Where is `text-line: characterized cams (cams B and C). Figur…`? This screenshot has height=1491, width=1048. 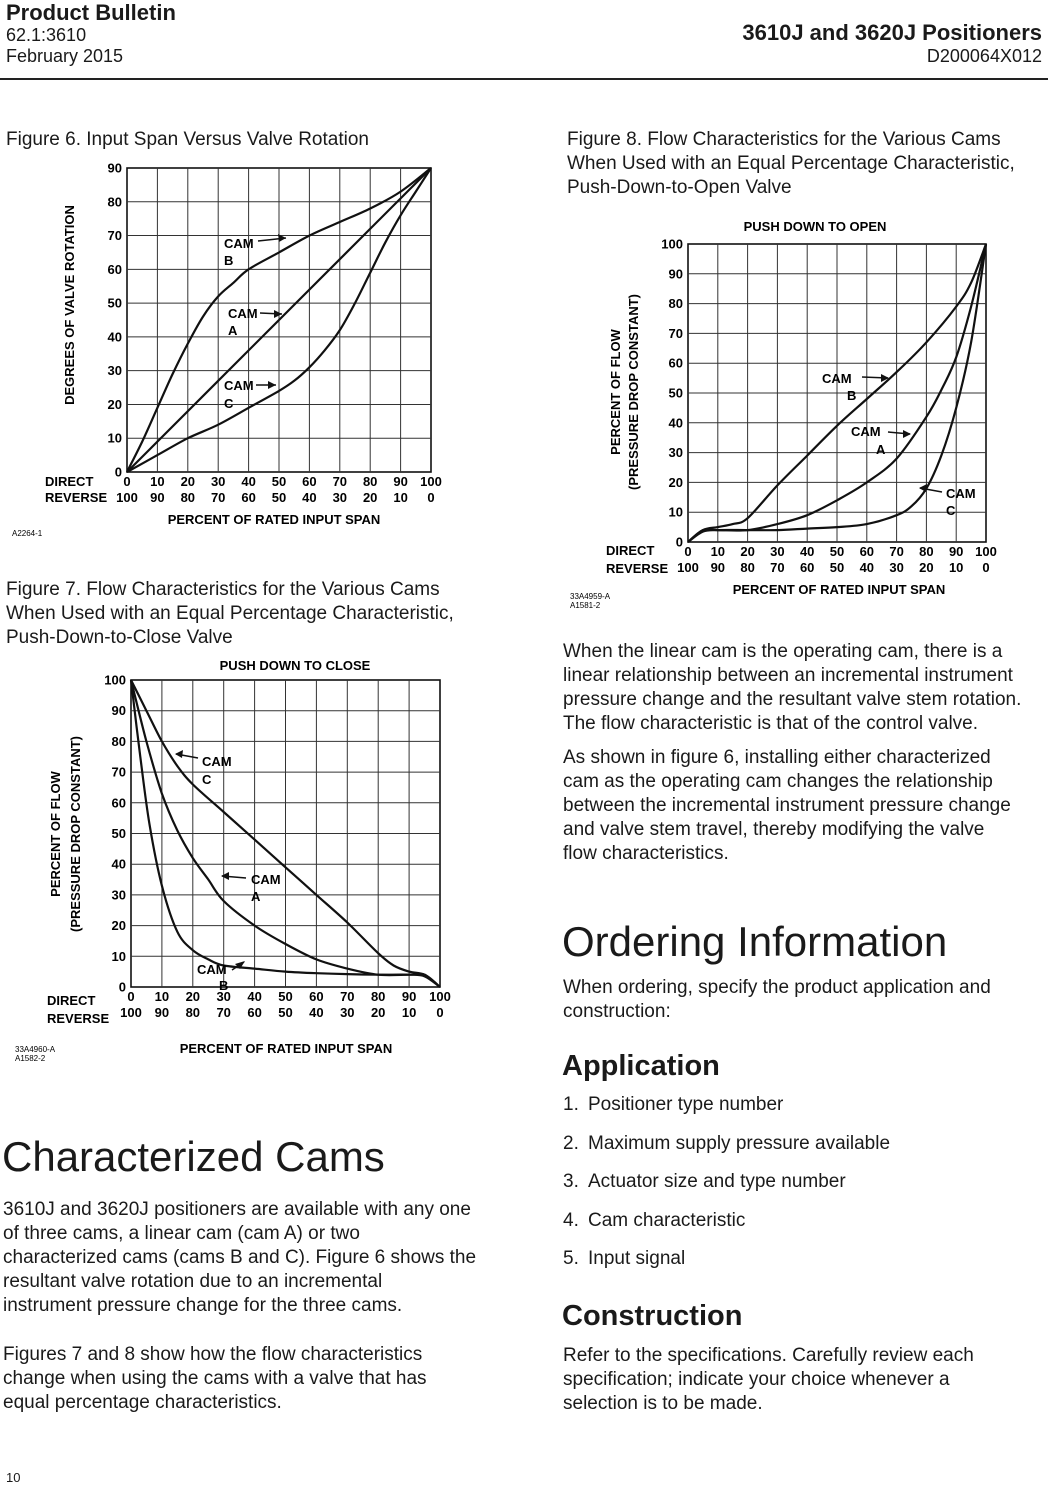
text-line: characterized cams (cams B and C). Figur… is located at coordinates (240, 1257).